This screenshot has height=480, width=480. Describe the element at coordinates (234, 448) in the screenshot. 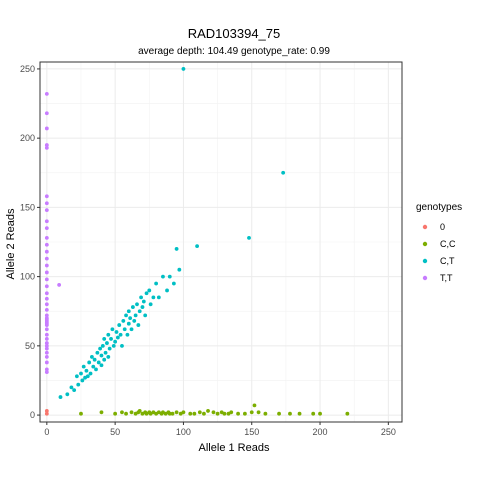

I see `x-axis-title: Allele 1 Reads` at that location.